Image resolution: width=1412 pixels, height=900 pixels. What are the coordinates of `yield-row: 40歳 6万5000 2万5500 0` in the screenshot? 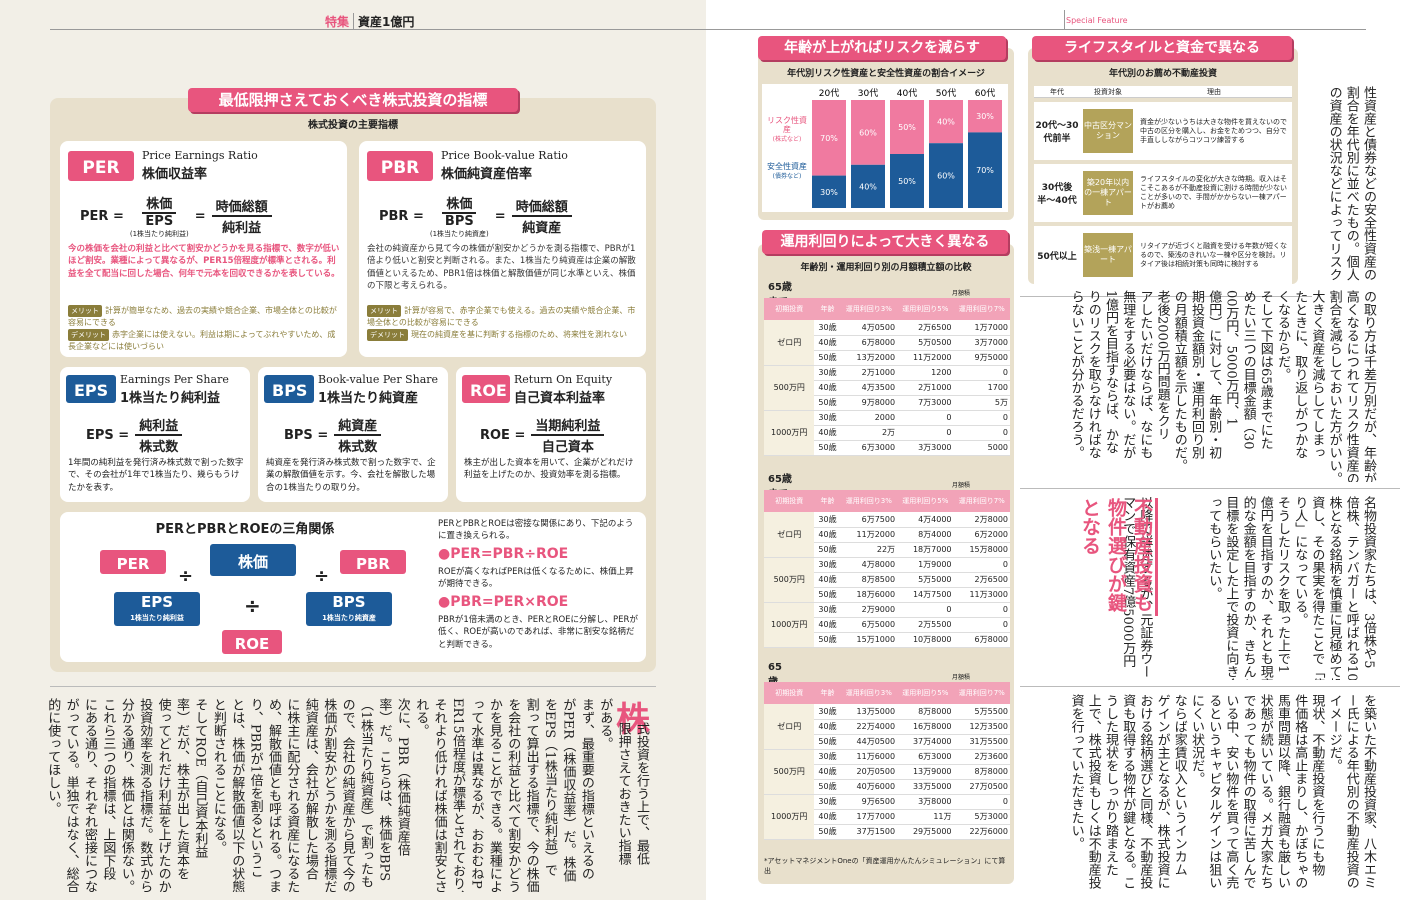 It's located at (887, 625).